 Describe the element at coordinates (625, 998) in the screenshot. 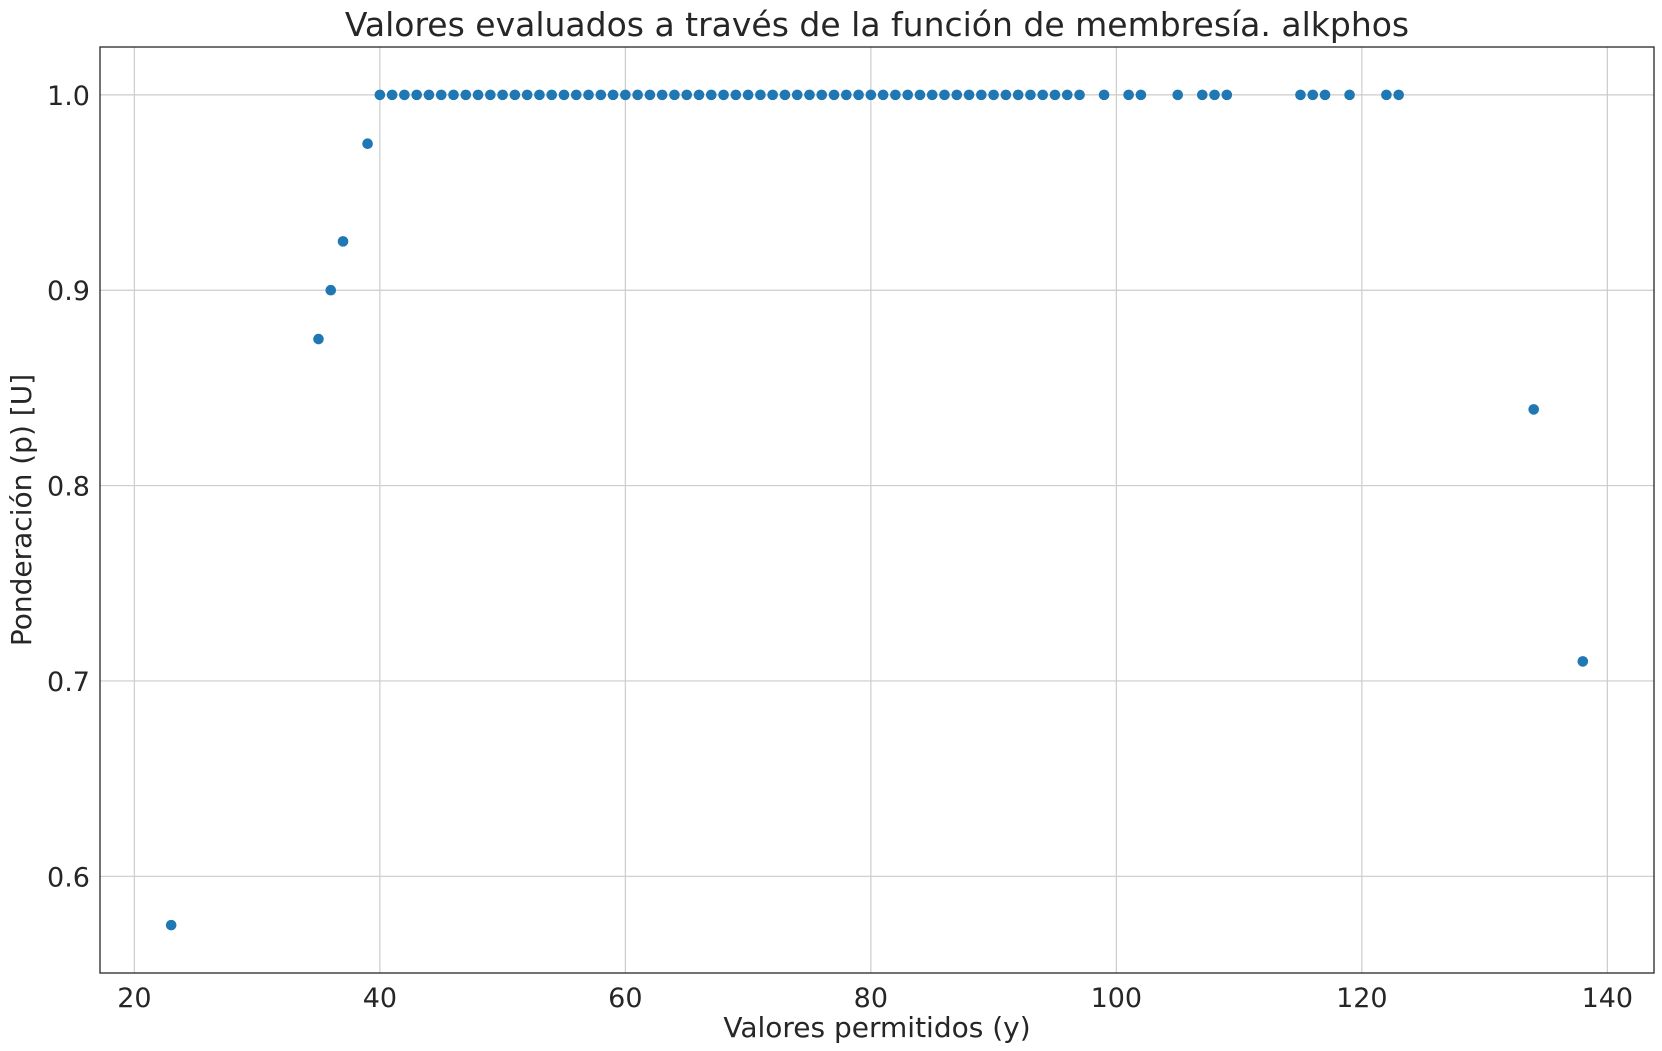

I see `x-tick-label: 60` at that location.